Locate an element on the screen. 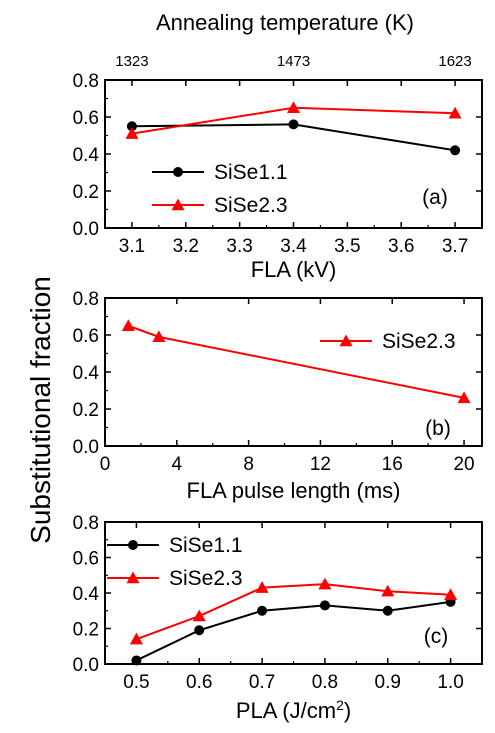  x-axis-label-superscript: 2 is located at coordinates (340, 705).